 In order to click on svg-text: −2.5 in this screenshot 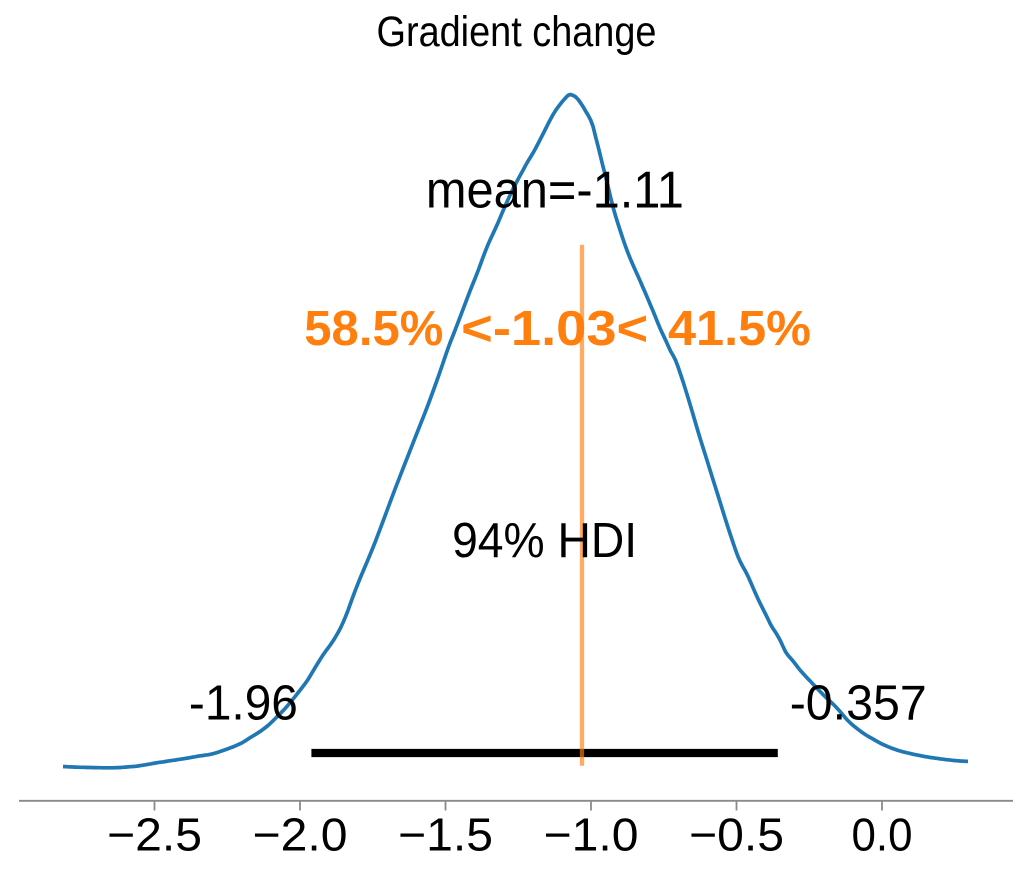, I will do `click(154, 835)`.